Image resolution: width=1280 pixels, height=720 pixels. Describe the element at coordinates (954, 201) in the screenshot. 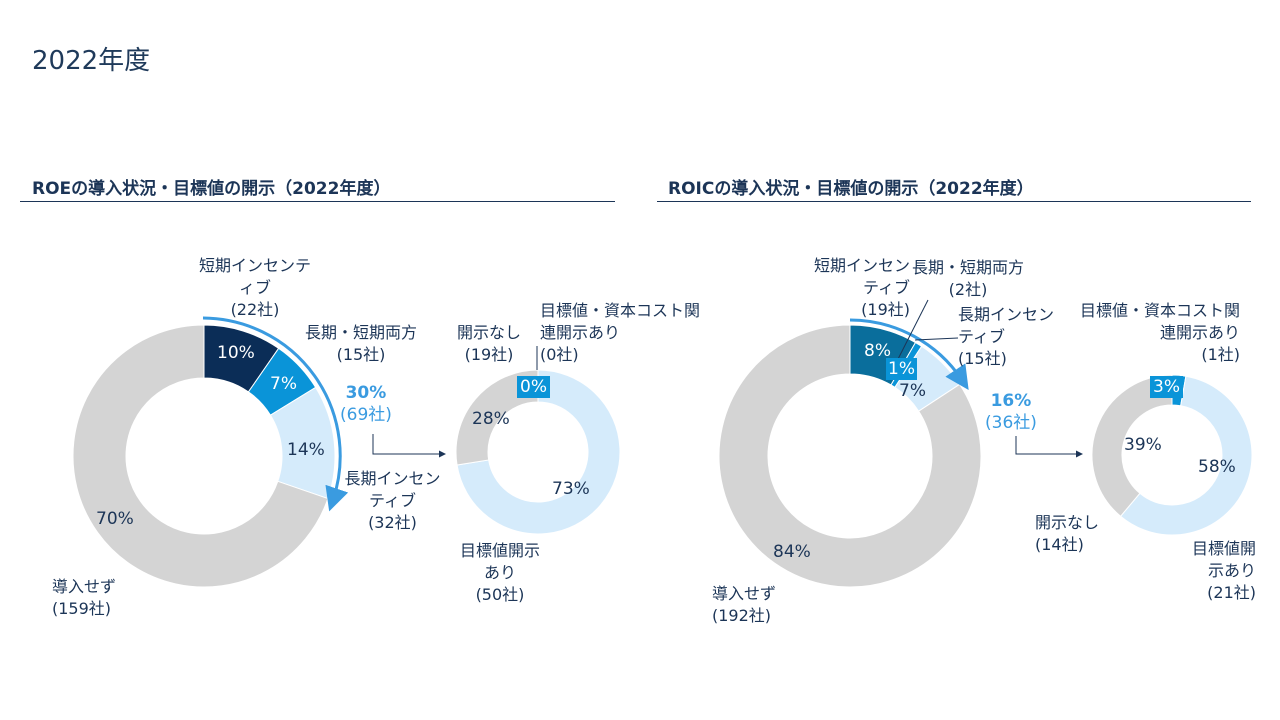

I see `roic-divider` at that location.